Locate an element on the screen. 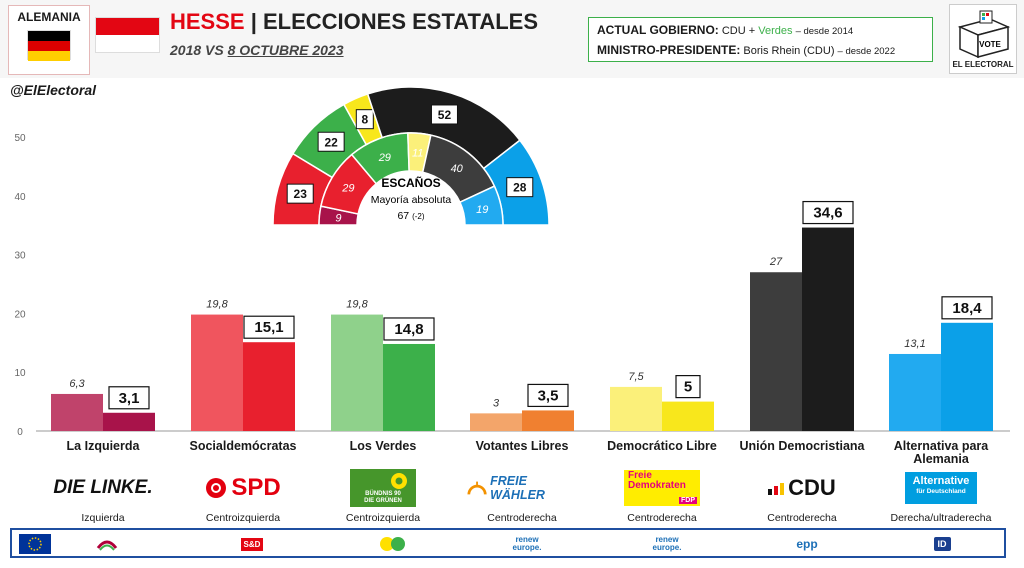 This screenshot has width=1024, height=568. party-logo: DIE LINKE. is located at coordinates (103, 488).